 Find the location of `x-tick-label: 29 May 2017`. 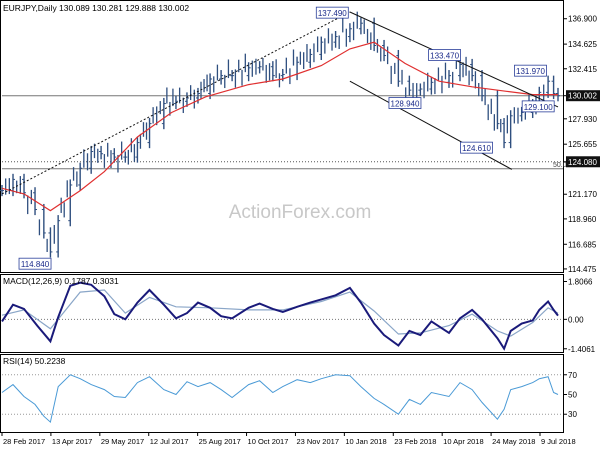

x-tick-label: 29 May 2017 is located at coordinates (122, 441).